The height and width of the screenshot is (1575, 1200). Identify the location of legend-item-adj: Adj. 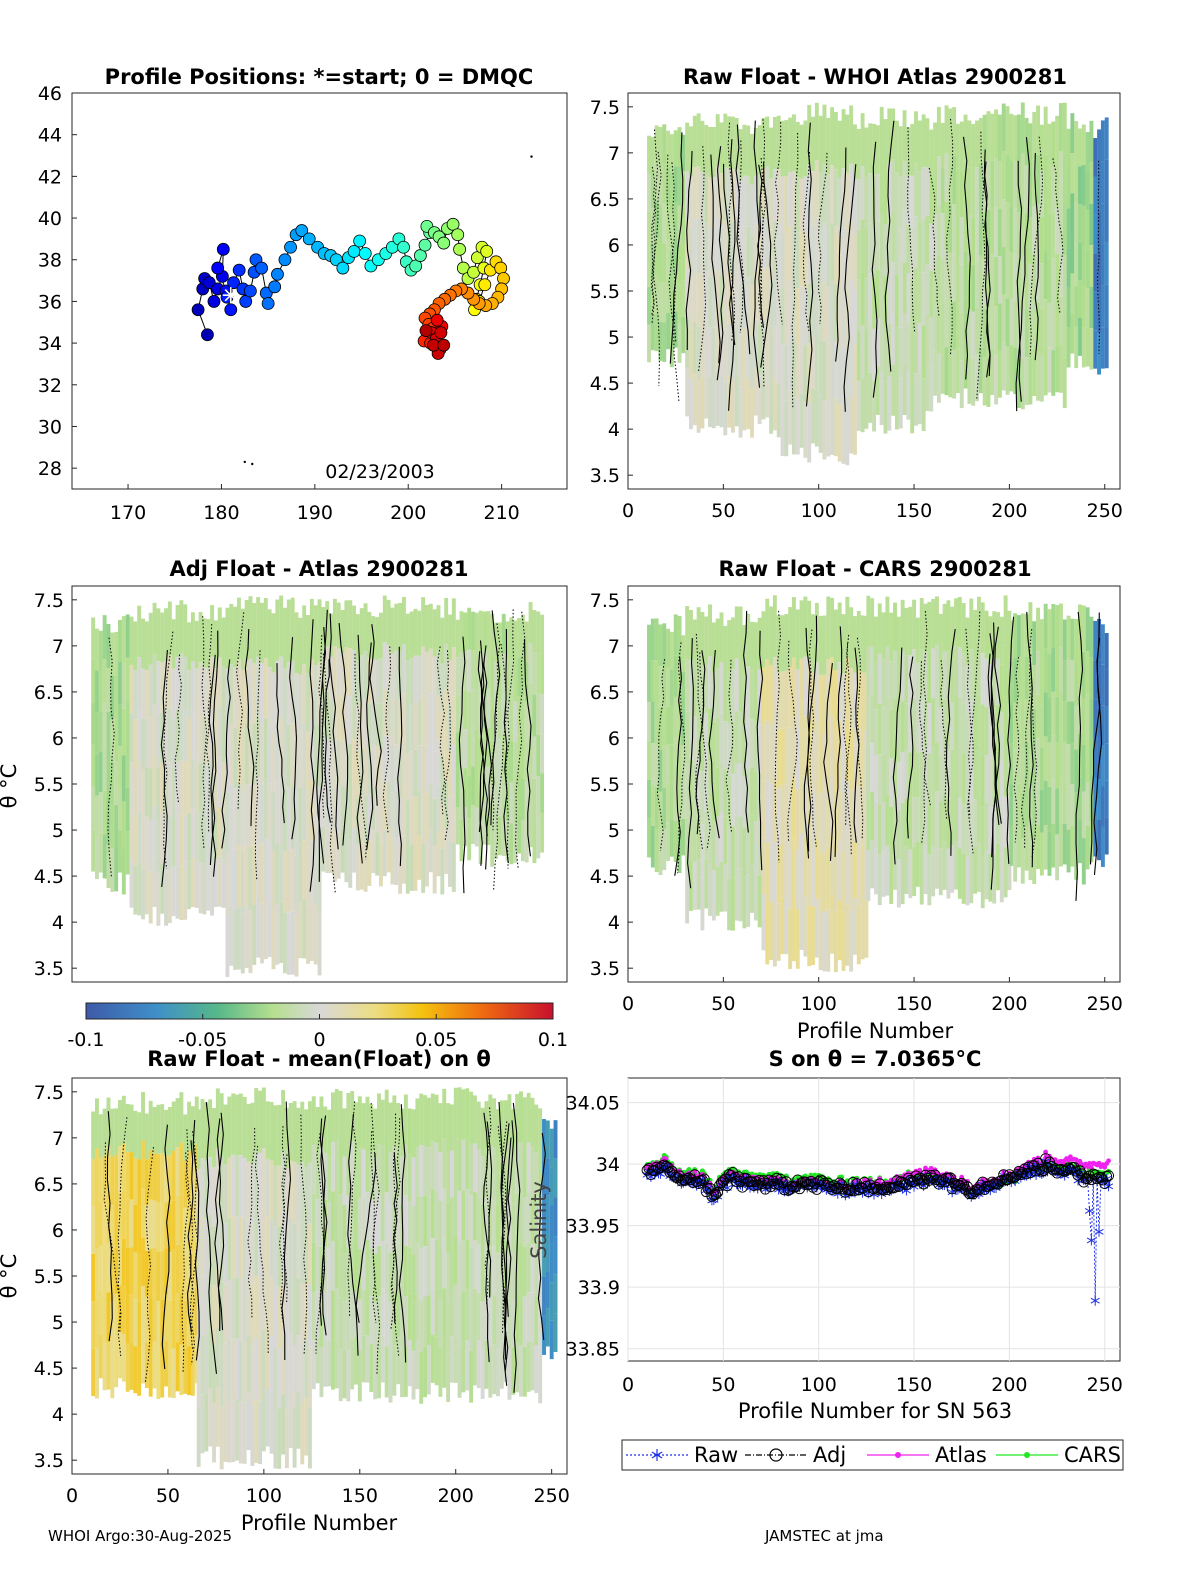
(795, 1455).